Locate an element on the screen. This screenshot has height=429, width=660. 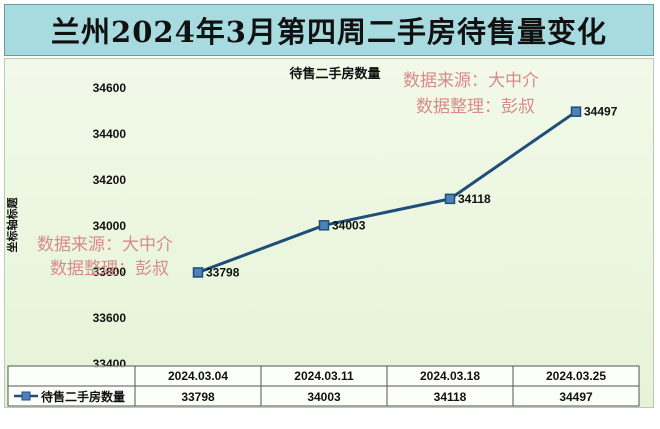
table-value-cell: 34497 is located at coordinates (576, 397).